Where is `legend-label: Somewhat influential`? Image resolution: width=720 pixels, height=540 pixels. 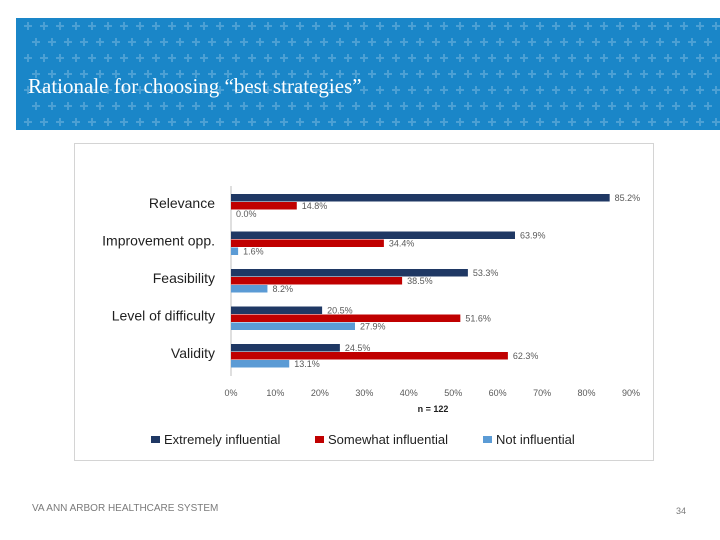 legend-label: Somewhat influential is located at coordinates (388, 439).